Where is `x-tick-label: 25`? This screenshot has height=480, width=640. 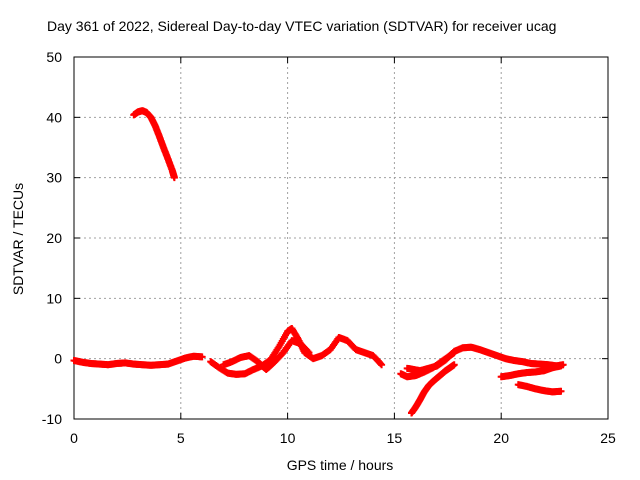
x-tick-label: 25 is located at coordinates (608, 438).